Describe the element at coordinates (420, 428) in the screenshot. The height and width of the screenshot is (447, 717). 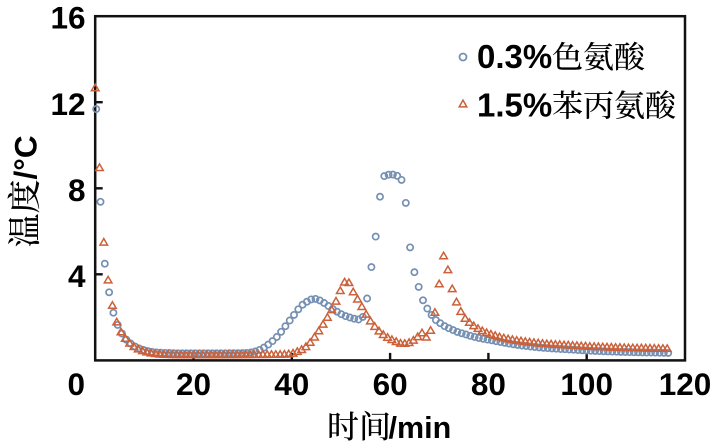
I see `svg-text: /min` at that location.